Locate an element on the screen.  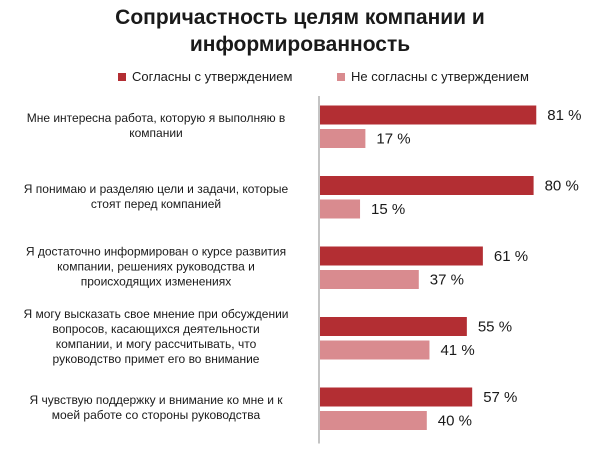
data-label-agree: 55 % is located at coordinates (495, 327).